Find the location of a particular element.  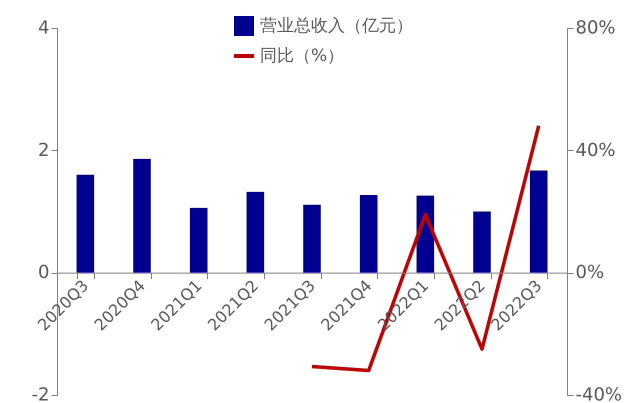

y2-tick-label: -40% is located at coordinates (599, 393).